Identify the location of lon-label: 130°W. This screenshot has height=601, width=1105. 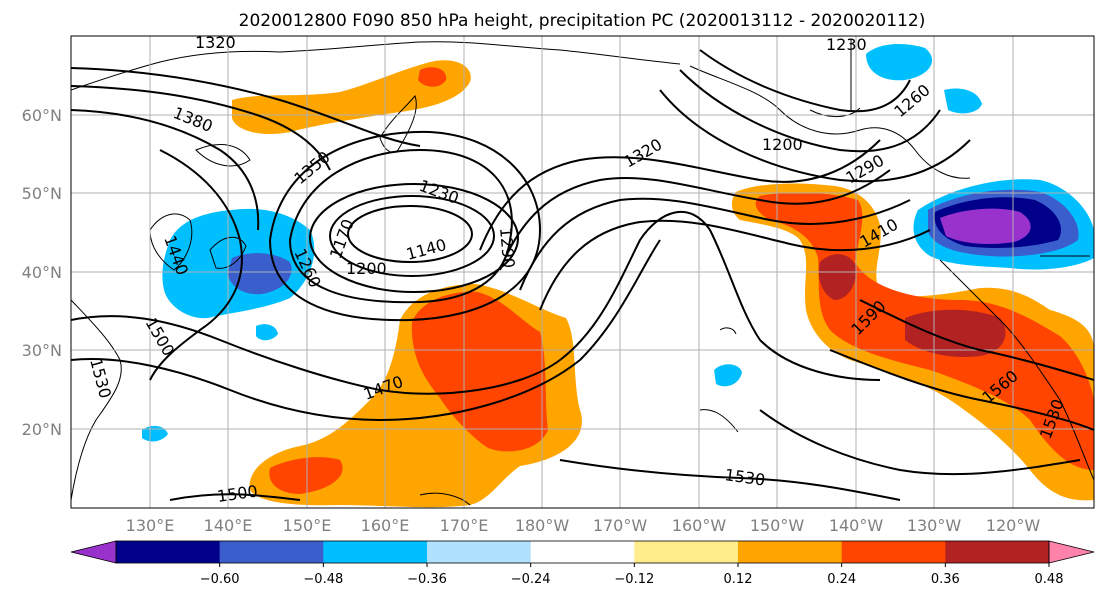
(934, 525).